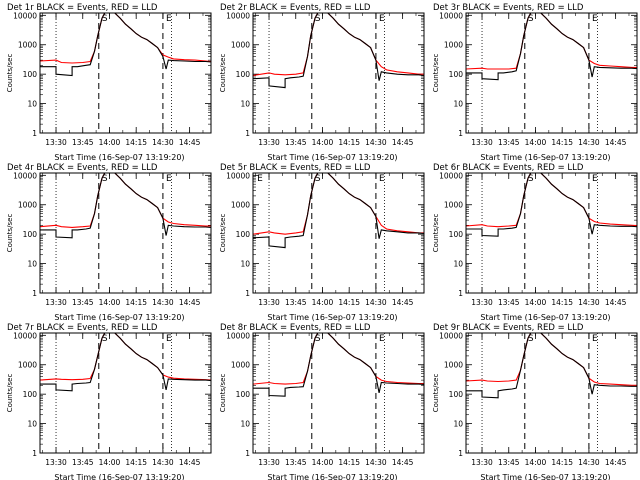 Image resolution: width=640 pixels, height=480 pixels. What do you see at coordinates (295, 328) in the screenshot?
I see `panel-title: Det 8r BLACK = Events, RED = LLD` at bounding box center [295, 328].